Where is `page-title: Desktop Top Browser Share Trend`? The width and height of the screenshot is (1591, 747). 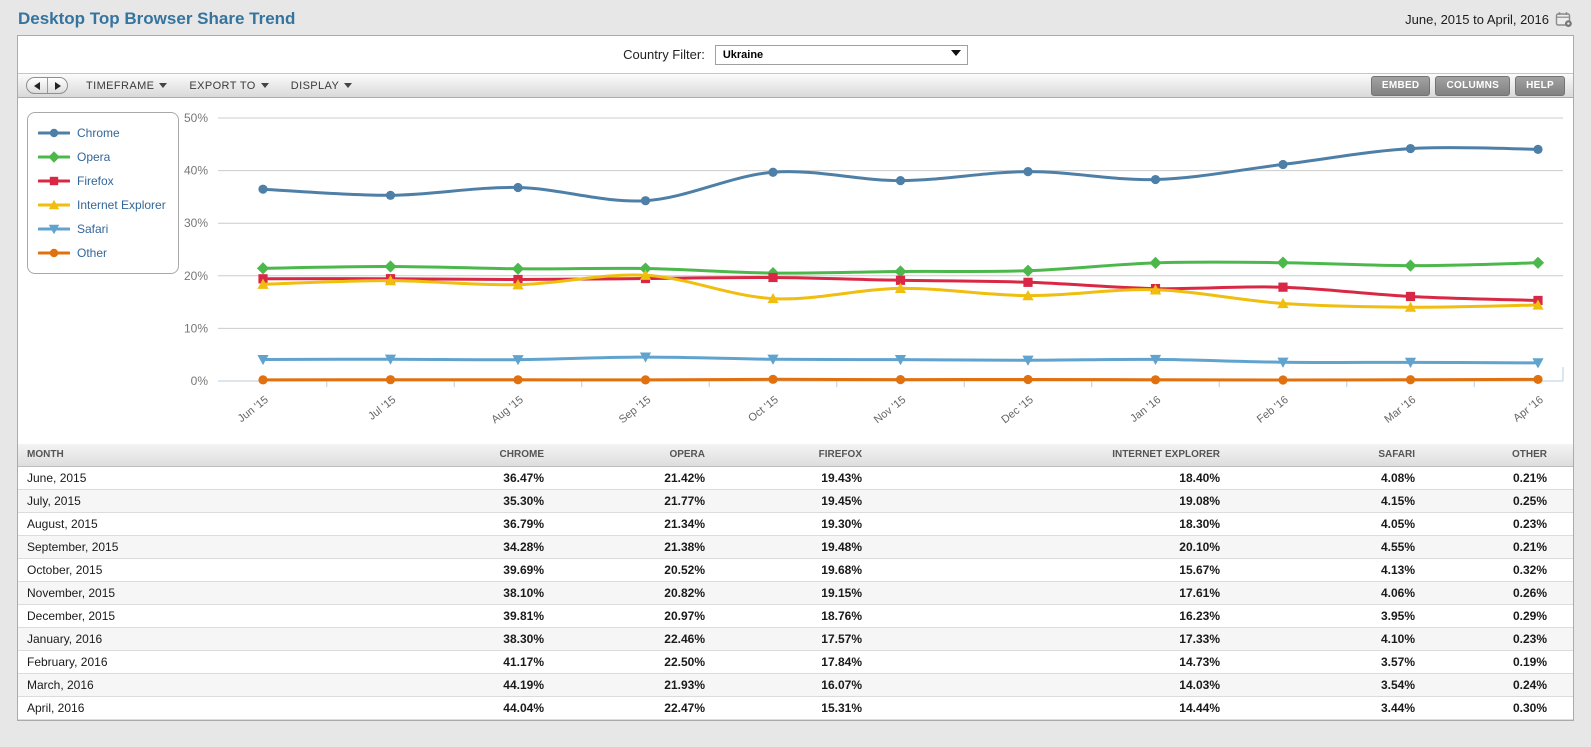
page-title: Desktop Top Browser Share Trend is located at coordinates (157, 18).